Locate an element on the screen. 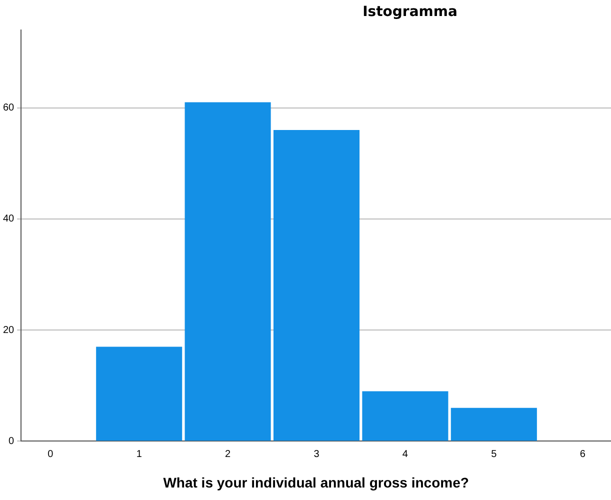 Image resolution: width=611 pixels, height=500 pixels. x-tick-label: 1 is located at coordinates (139, 454).